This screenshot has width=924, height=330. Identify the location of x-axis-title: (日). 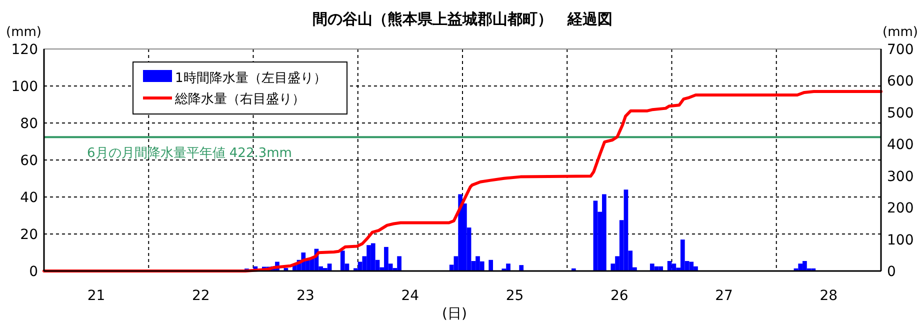
(454, 314).